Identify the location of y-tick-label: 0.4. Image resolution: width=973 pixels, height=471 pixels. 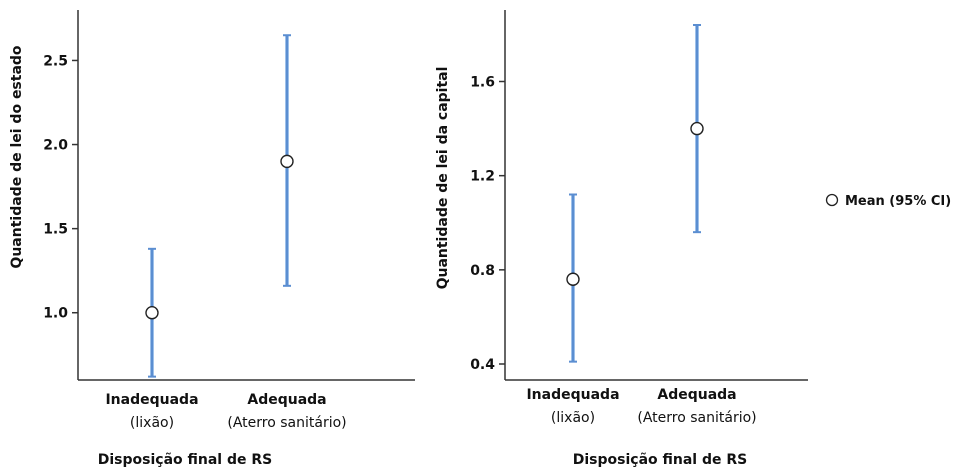
(482, 365).